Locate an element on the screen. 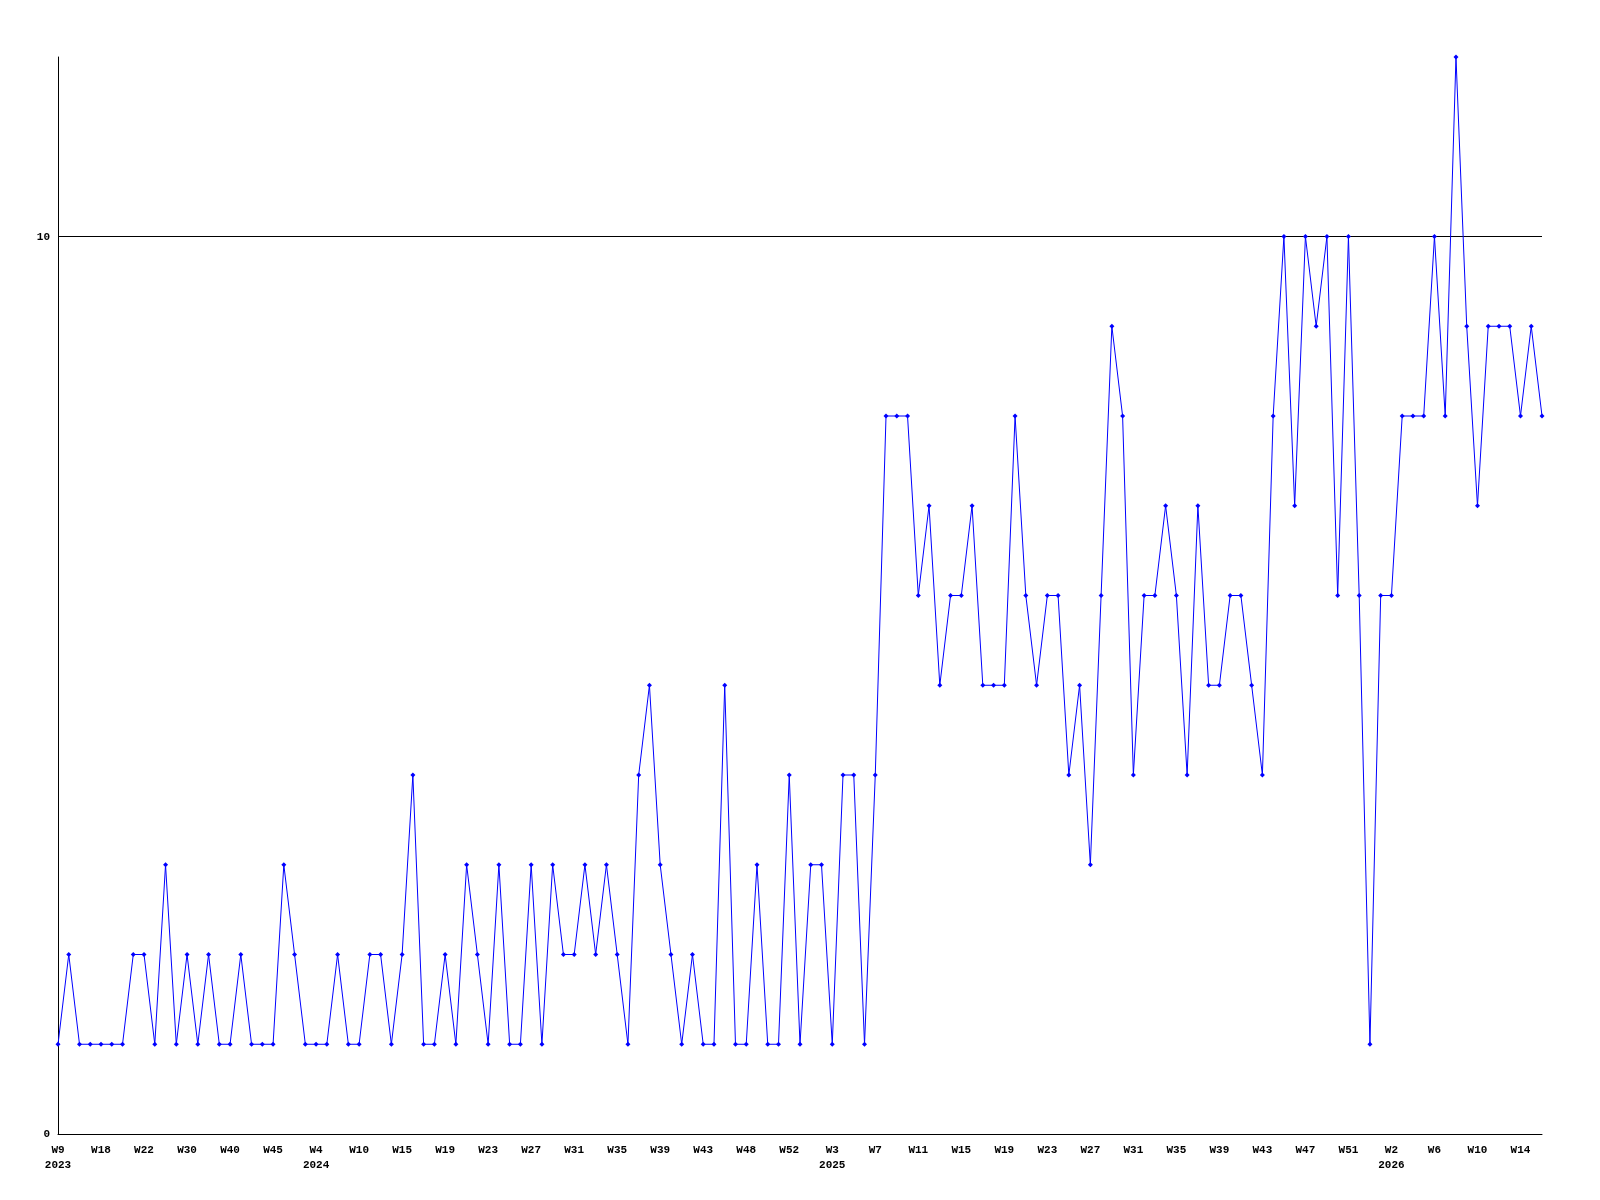 The height and width of the screenshot is (1200, 1600). x-tick-label: W9 2023 is located at coordinates (58, 1157).